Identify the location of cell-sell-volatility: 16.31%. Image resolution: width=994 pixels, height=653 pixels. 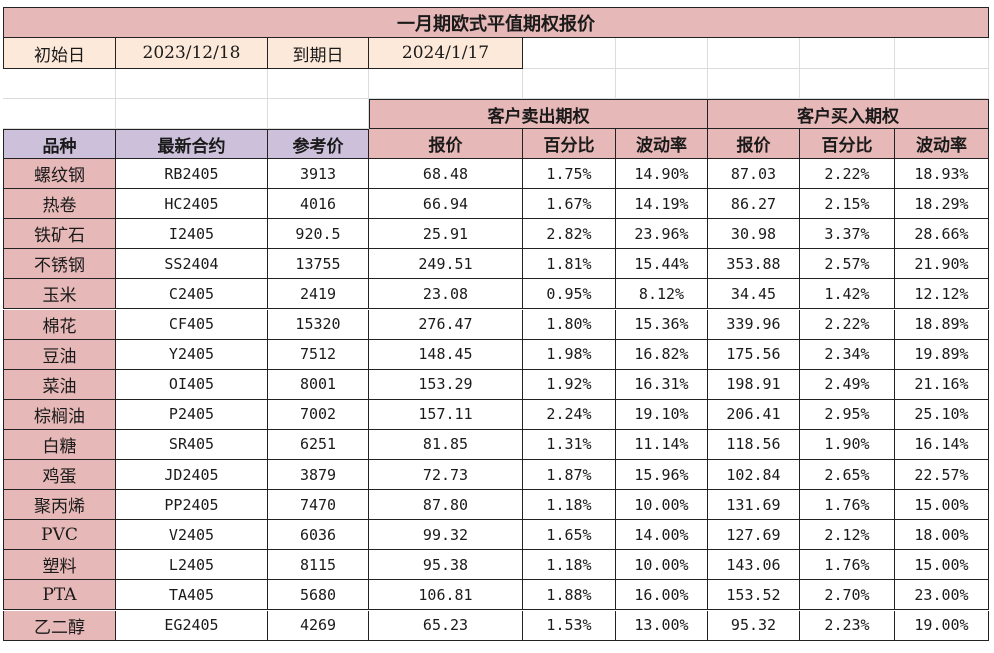
(662, 384).